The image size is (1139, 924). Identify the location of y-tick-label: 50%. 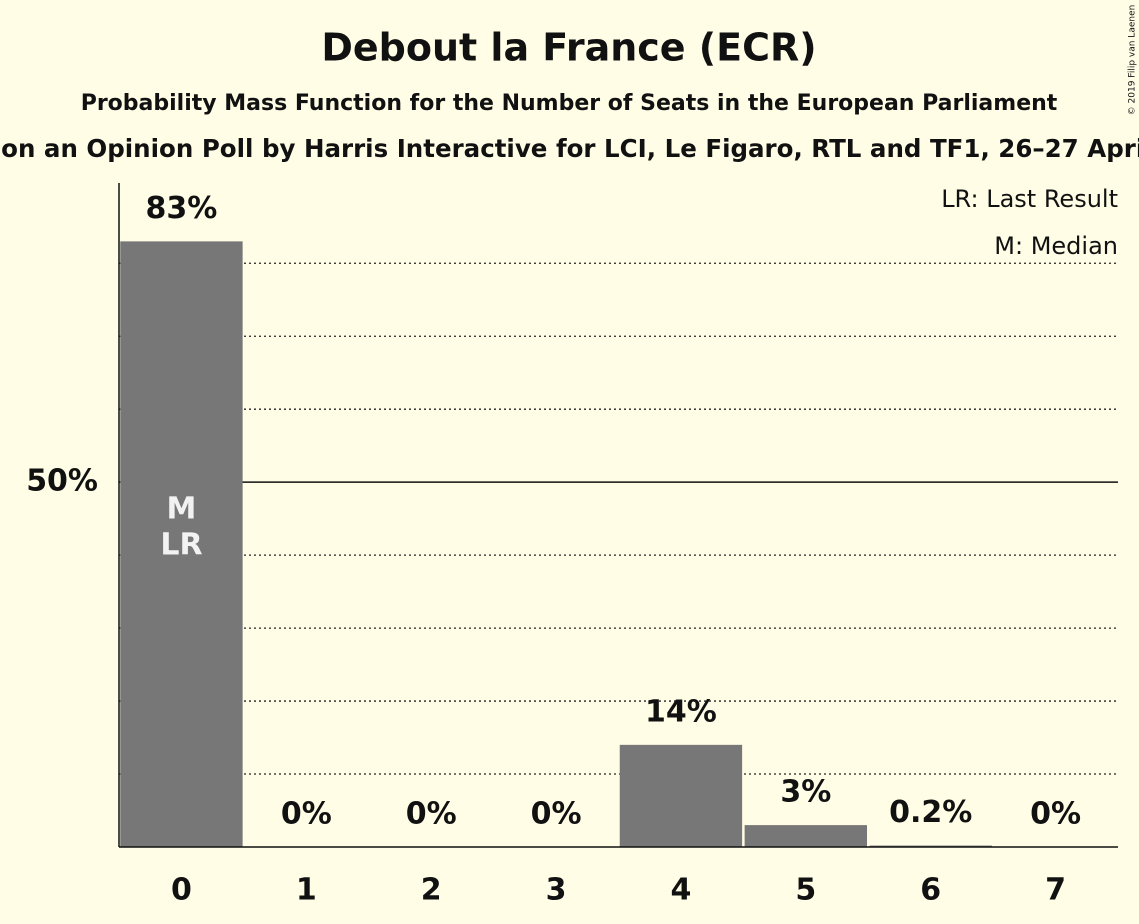
(62, 481).